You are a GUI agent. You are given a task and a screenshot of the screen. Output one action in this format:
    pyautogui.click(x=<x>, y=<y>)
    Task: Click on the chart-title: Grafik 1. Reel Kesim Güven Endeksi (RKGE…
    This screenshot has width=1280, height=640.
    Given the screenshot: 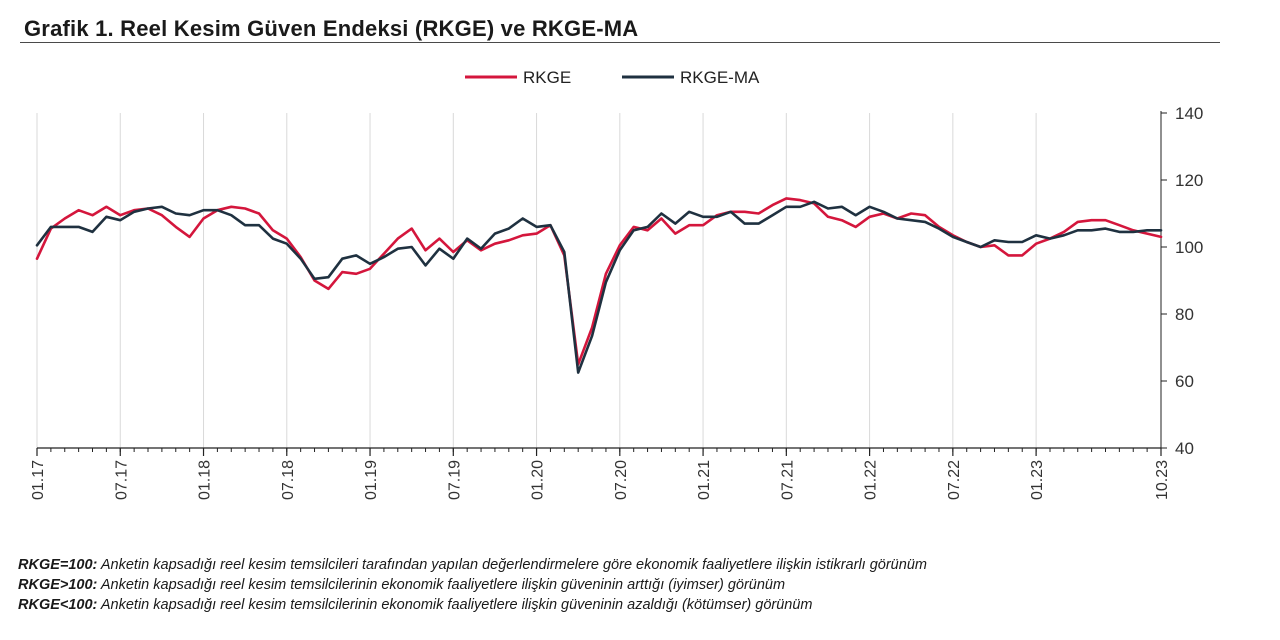 What is the action you would take?
    pyautogui.click(x=331, y=28)
    